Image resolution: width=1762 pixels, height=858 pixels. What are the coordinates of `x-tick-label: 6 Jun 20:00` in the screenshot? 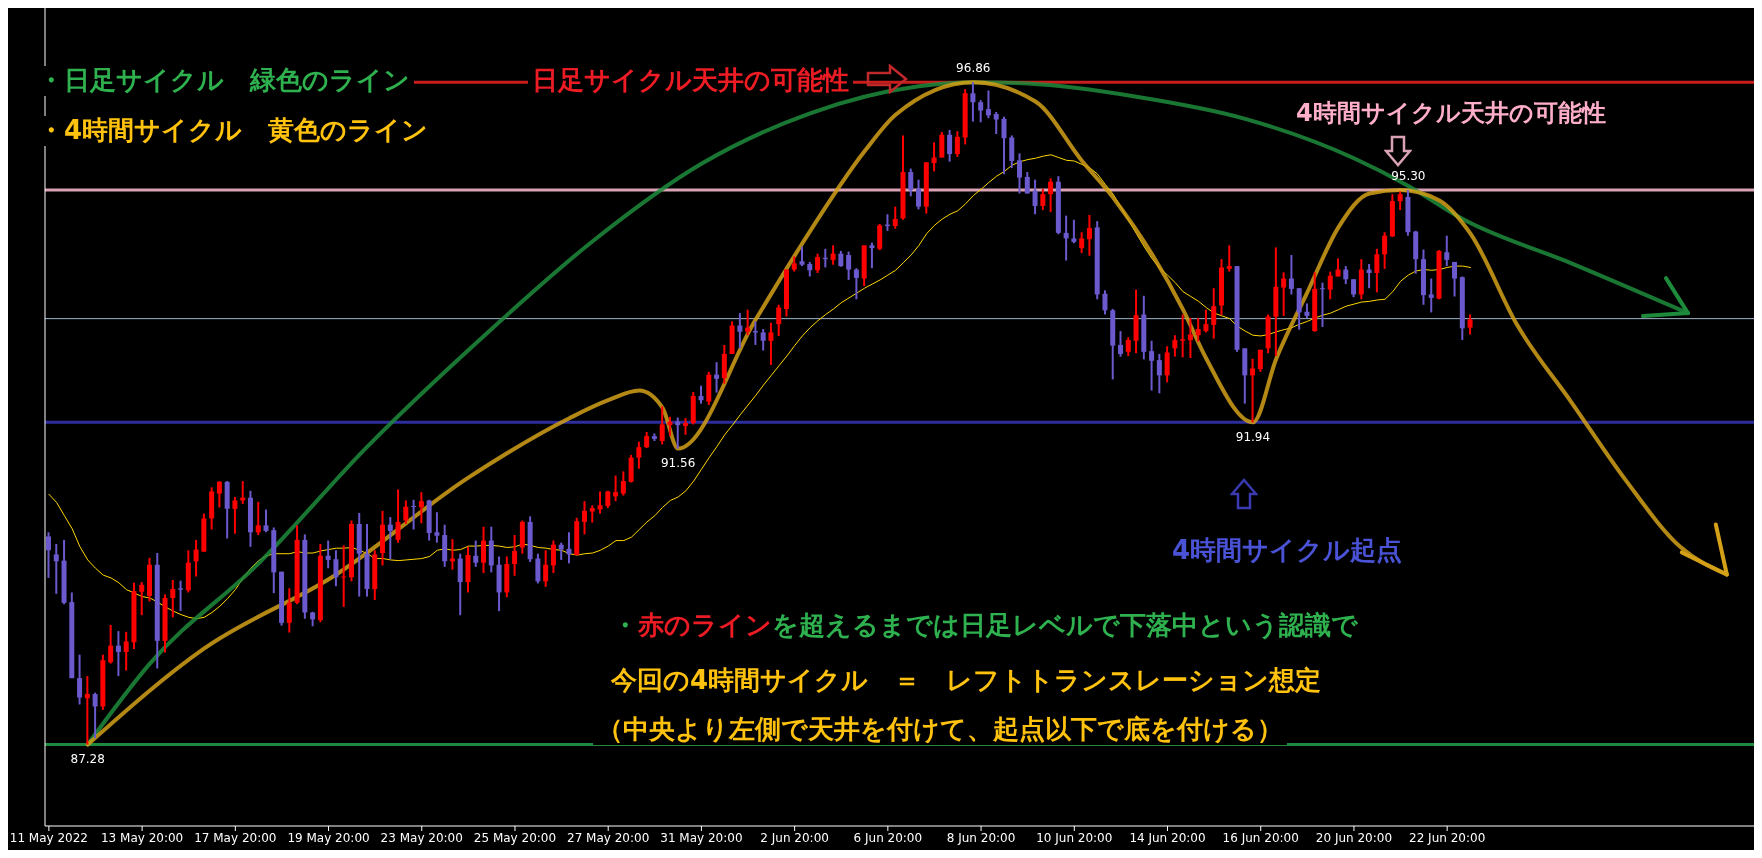 It's located at (888, 837).